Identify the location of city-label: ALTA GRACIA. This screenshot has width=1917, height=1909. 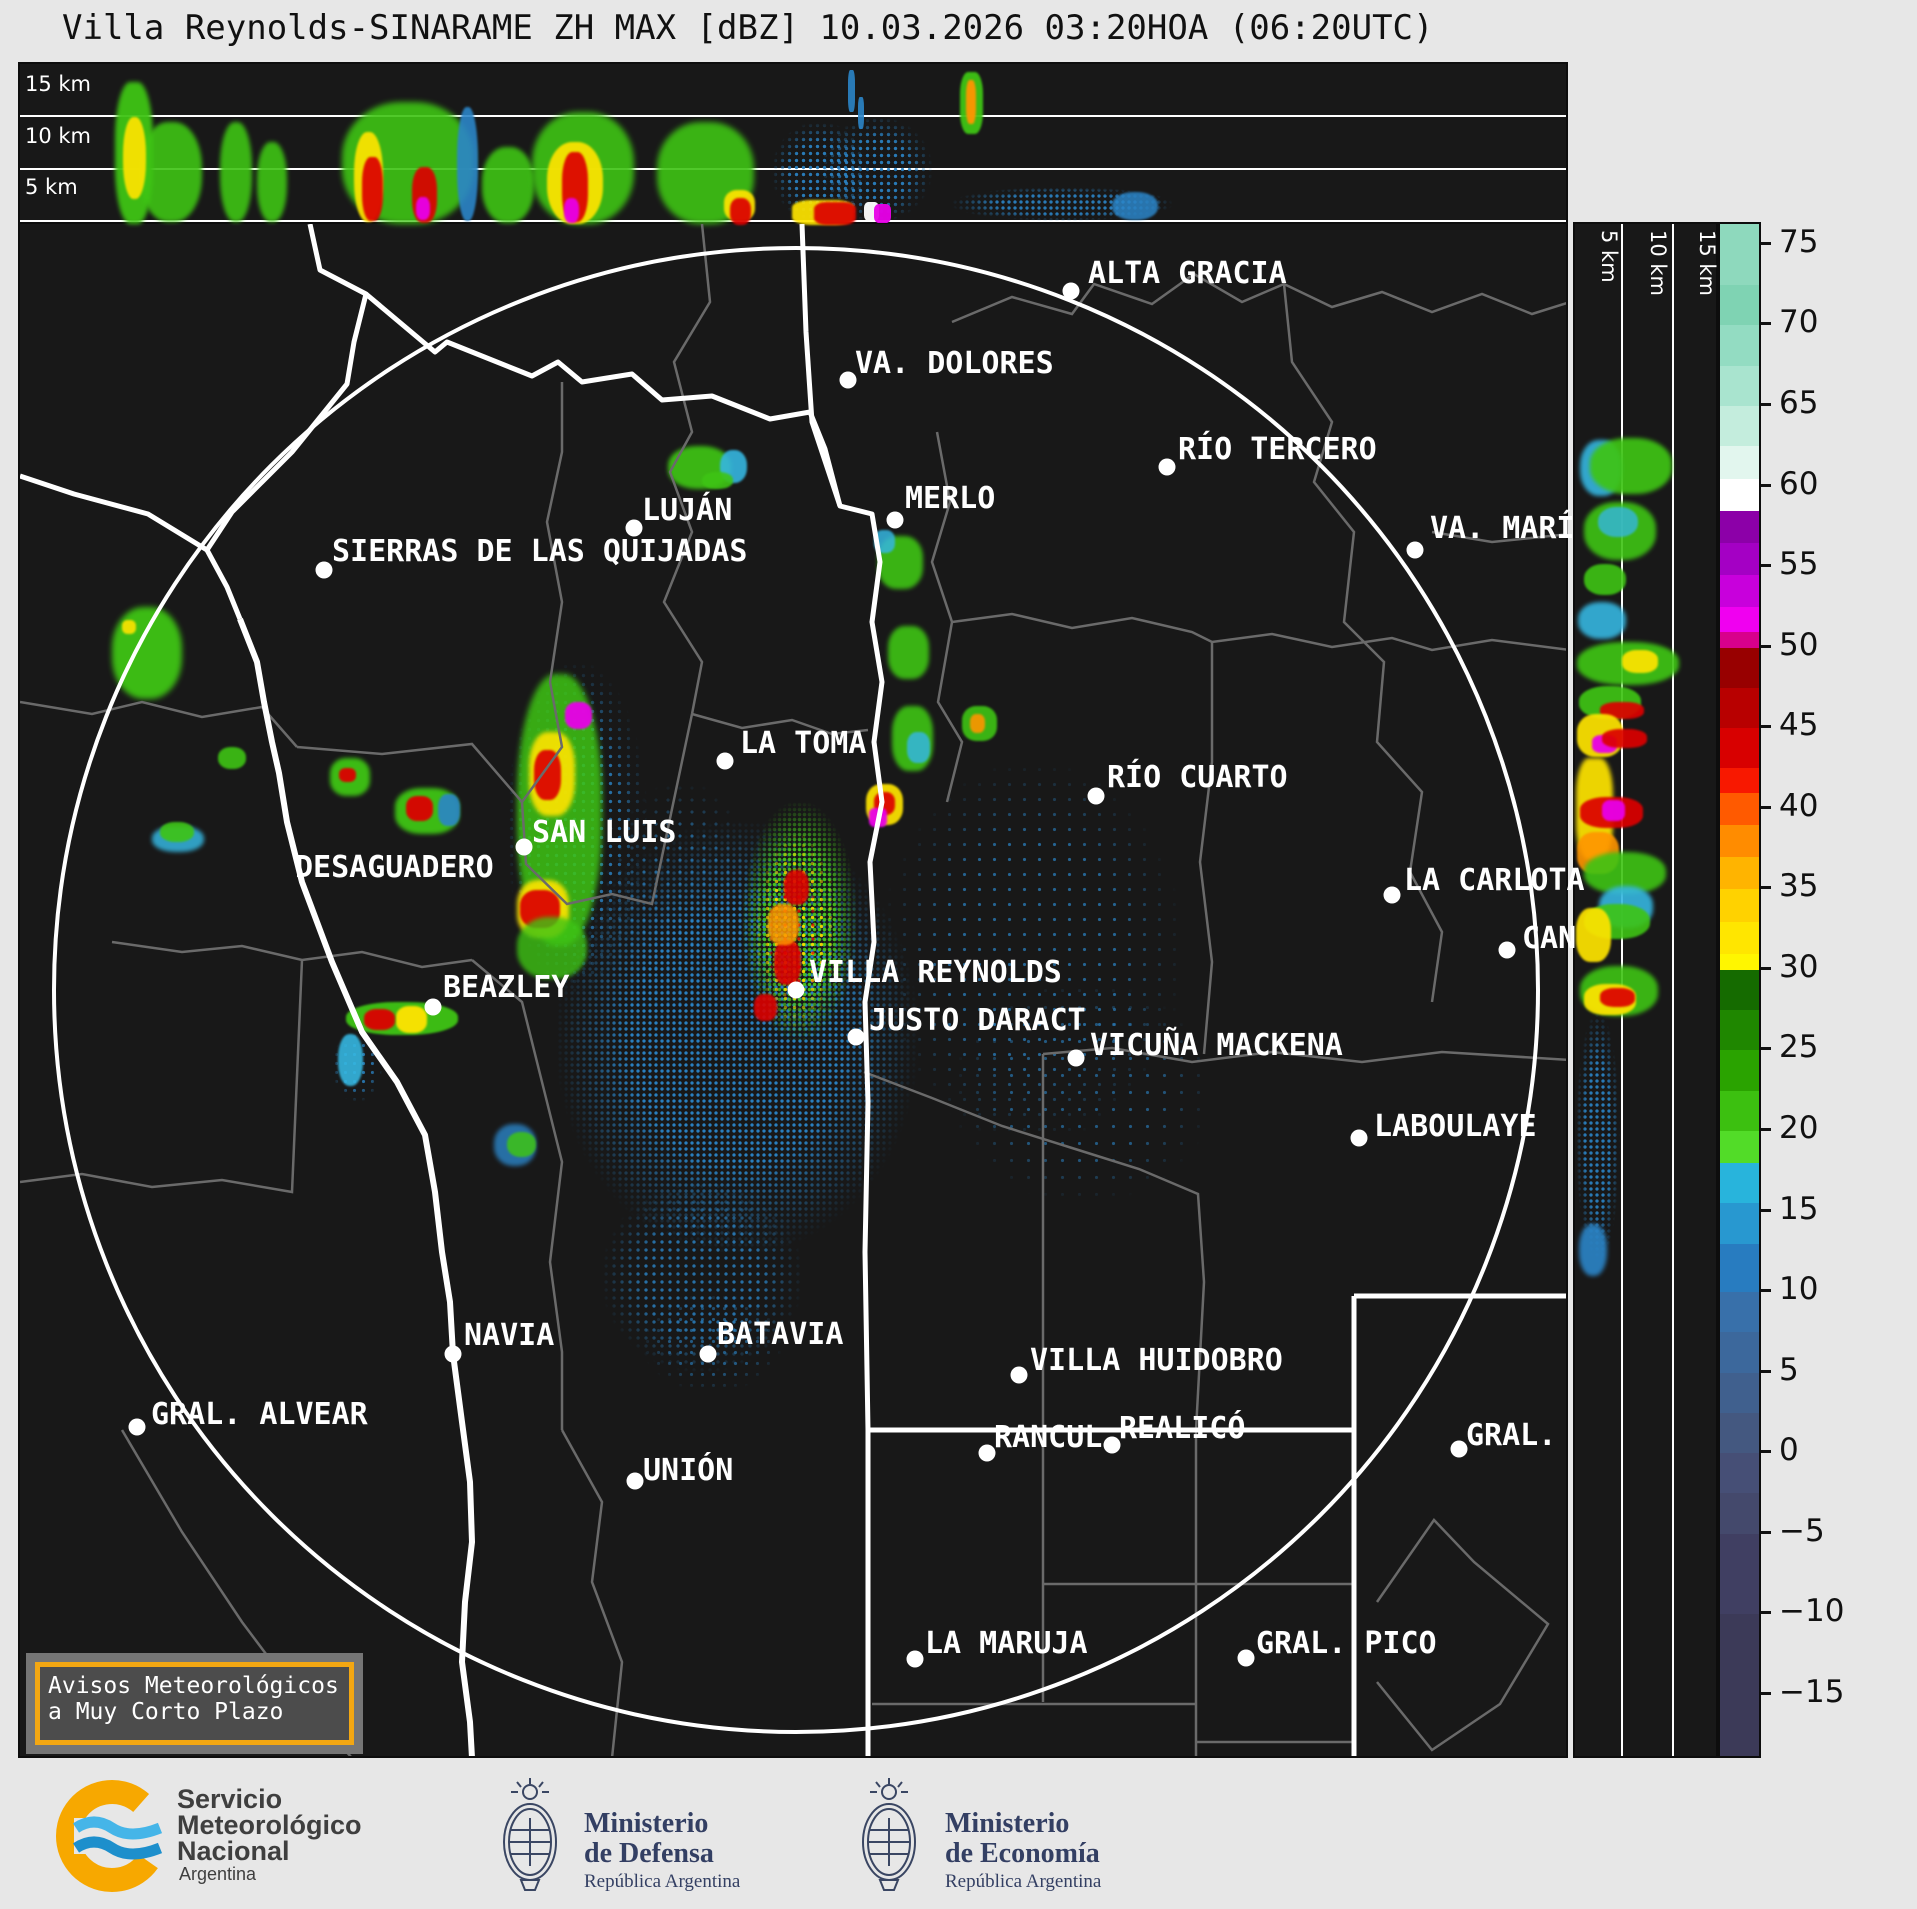
(1187, 273).